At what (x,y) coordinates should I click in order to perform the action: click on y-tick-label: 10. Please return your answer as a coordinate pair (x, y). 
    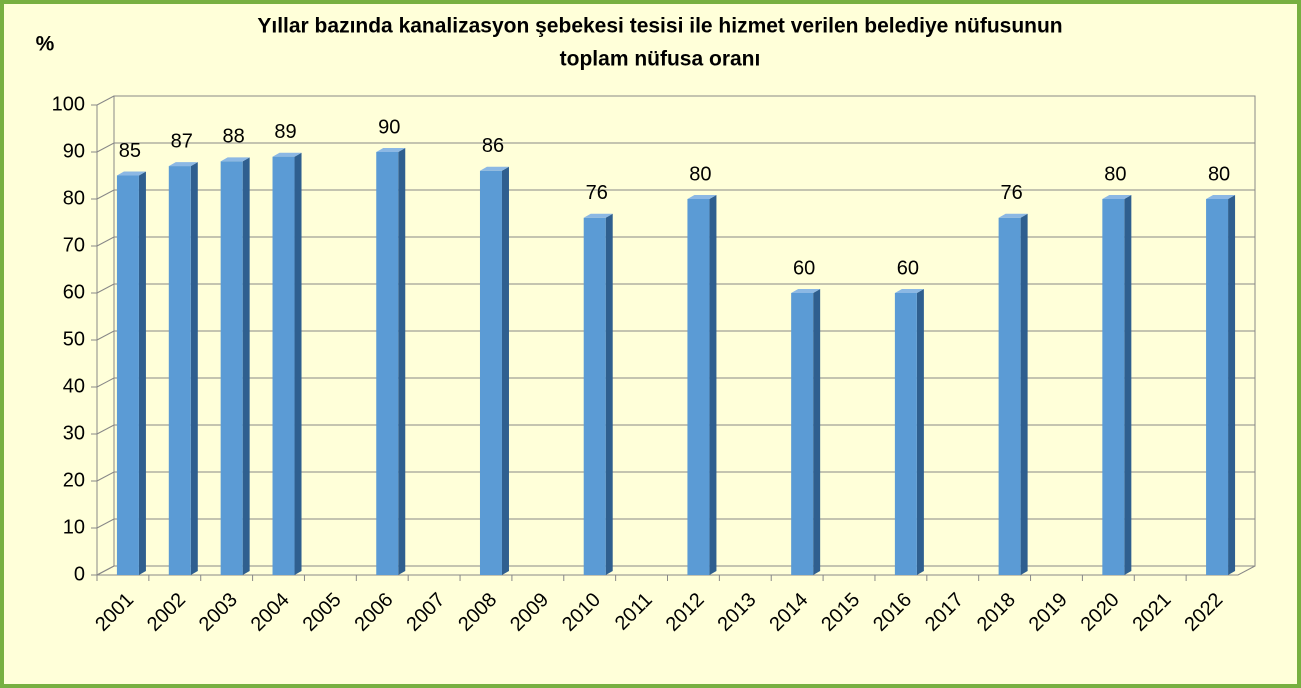
    Looking at the image, I should click on (74, 527).